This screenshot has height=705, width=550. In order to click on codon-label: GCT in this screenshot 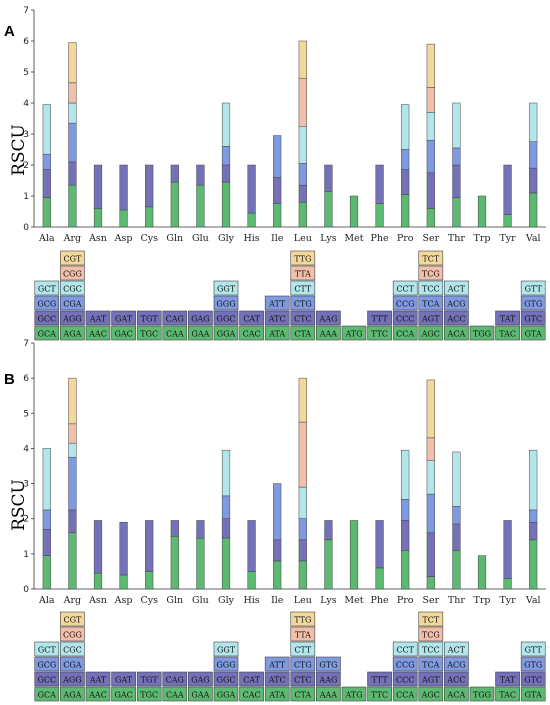, I will do `click(47, 289)`.